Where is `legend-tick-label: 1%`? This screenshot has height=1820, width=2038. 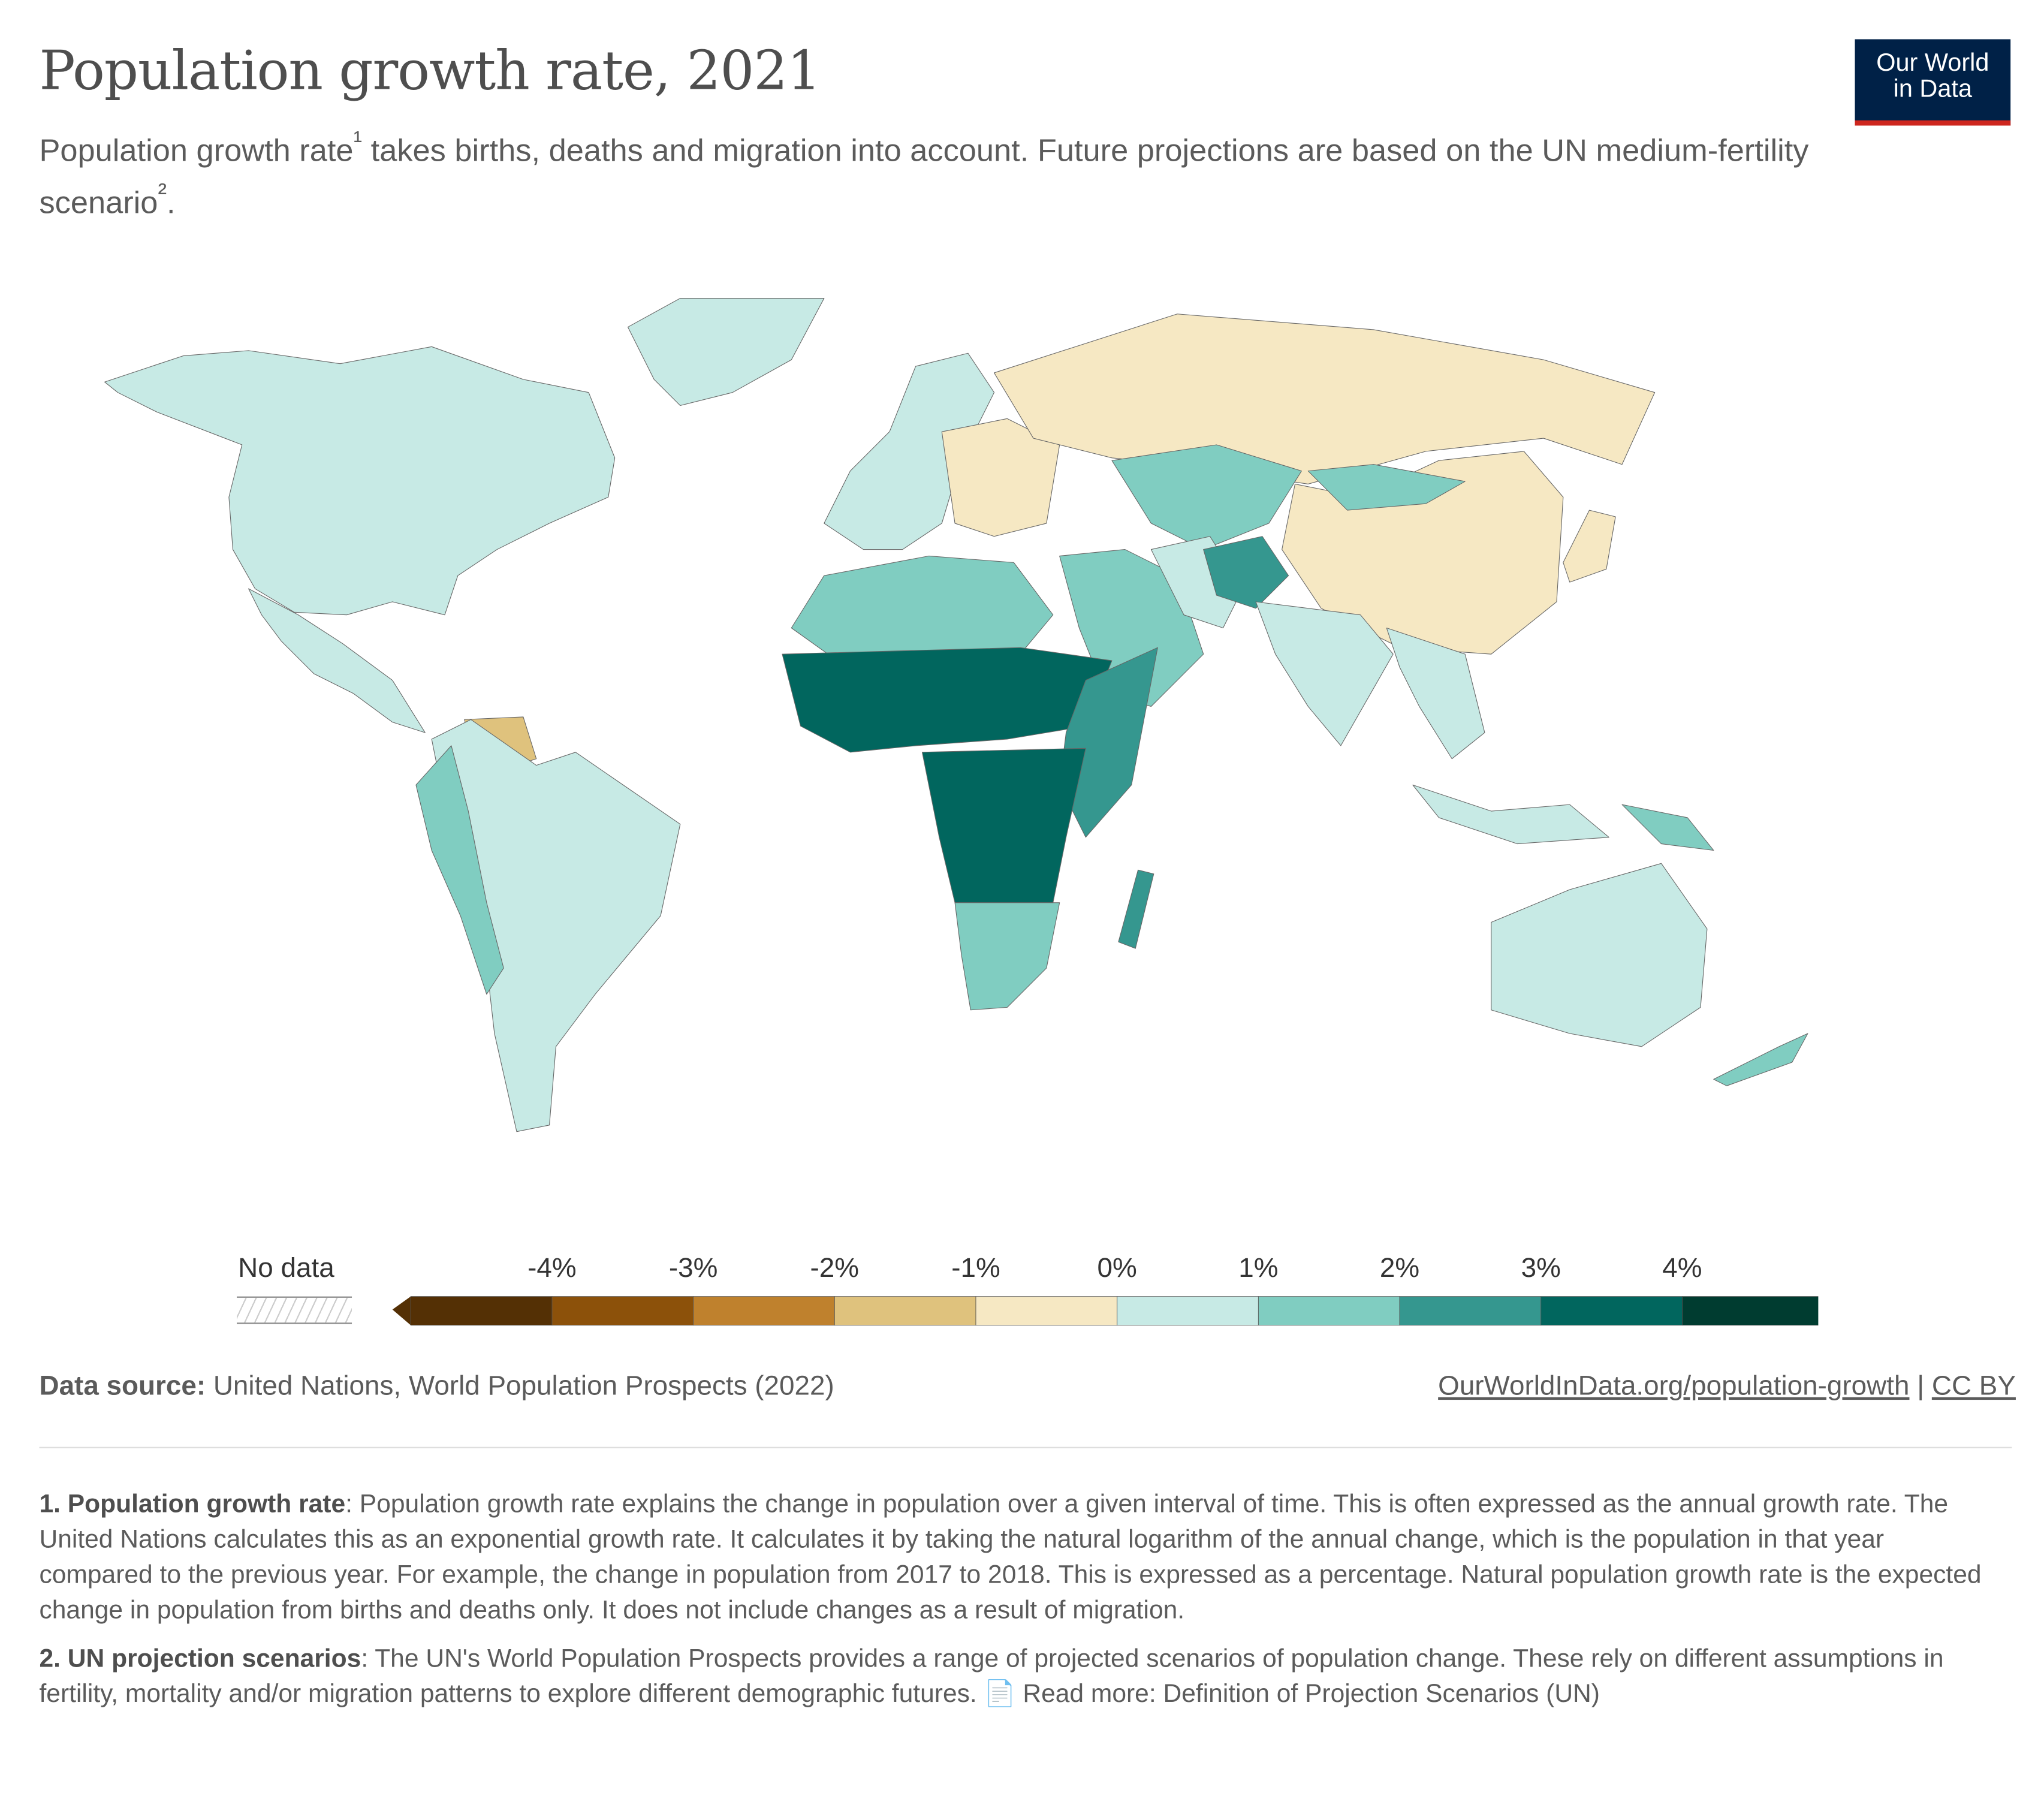 legend-tick-label: 1% is located at coordinates (1258, 1268).